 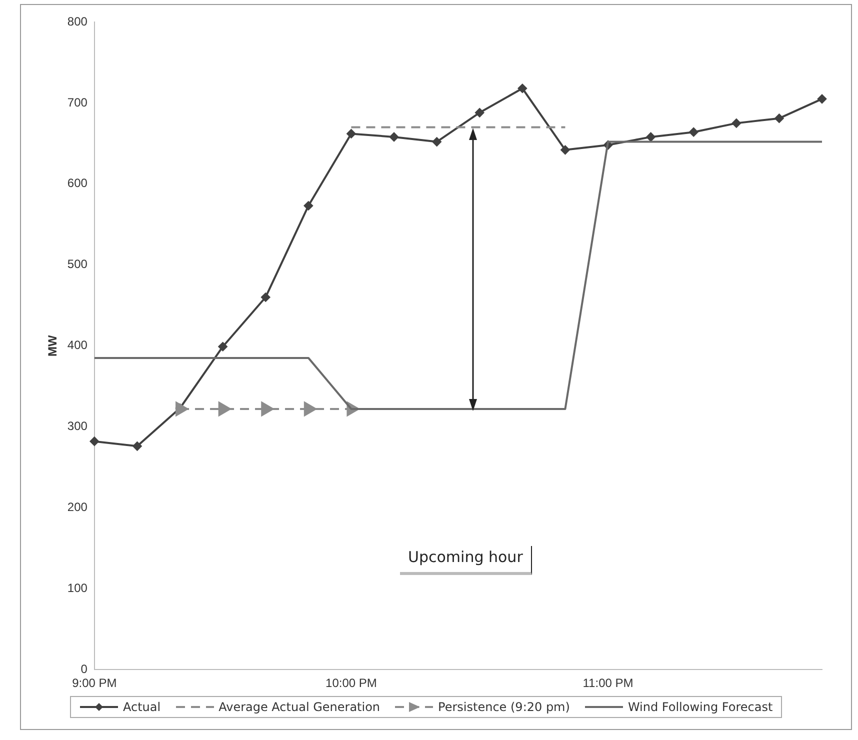 I want to click on x-tick-label: 11:00 PM, so click(x=608, y=683).